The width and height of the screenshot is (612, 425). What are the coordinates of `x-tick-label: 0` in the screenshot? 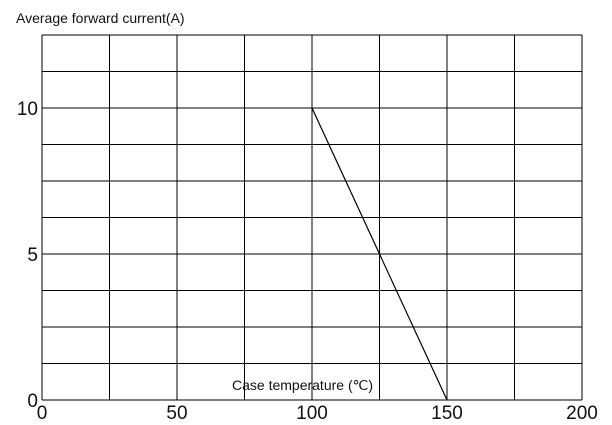 It's located at (42, 413).